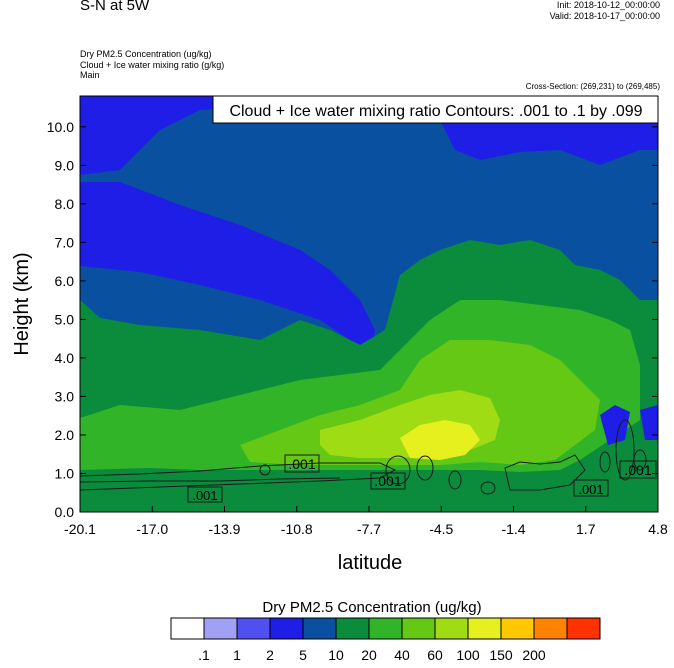 The height and width of the screenshot is (668, 674). What do you see at coordinates (592, 86) in the screenshot?
I see `cross-section-label: Cross-Section: (269,231) to (269,485)` at bounding box center [592, 86].